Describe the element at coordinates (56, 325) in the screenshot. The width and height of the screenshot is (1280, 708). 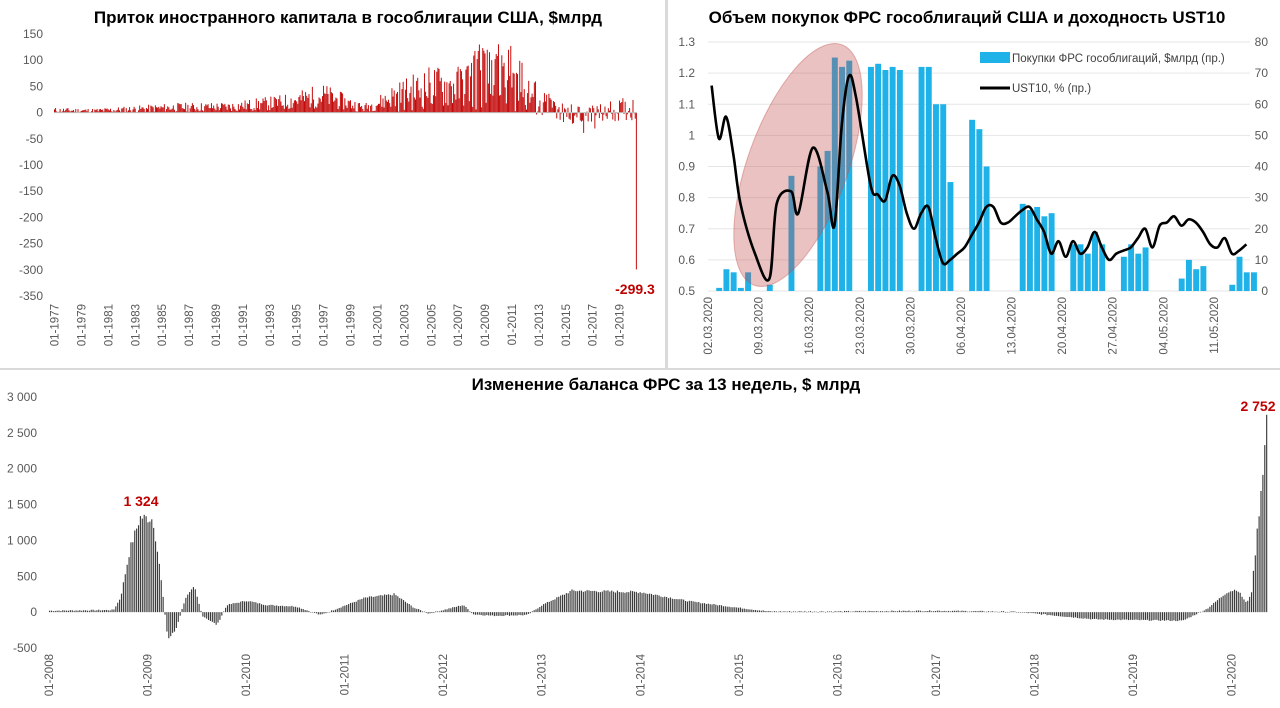
I see `inflows-x-tick: 01-1977` at that location.